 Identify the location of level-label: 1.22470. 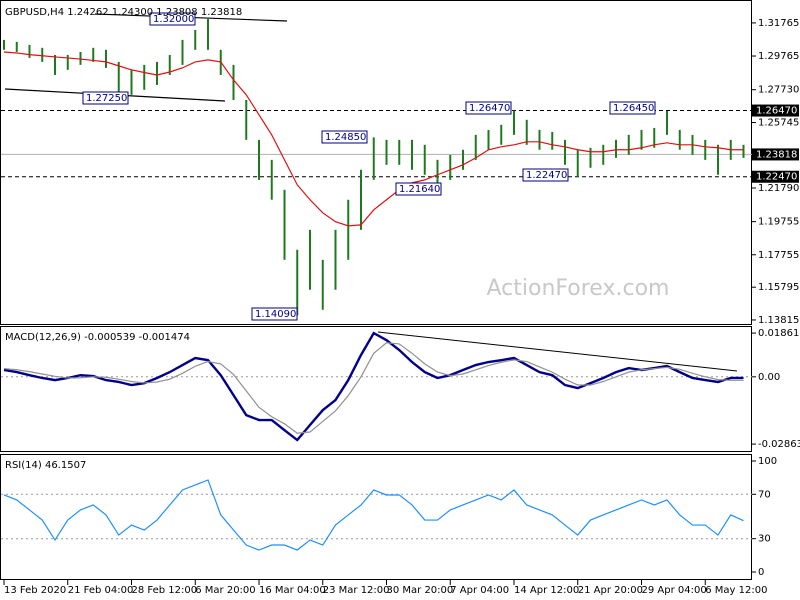
(776, 177).